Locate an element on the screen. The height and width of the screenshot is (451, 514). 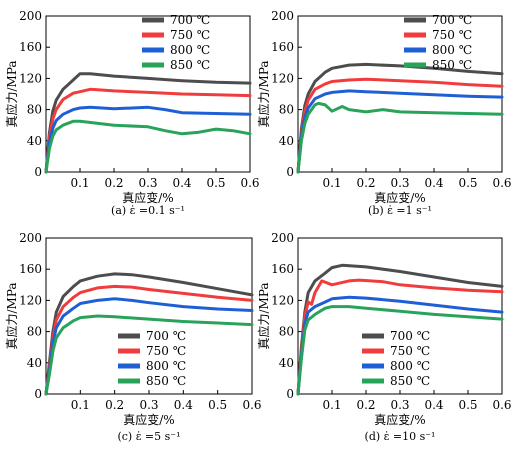
panel-caption: (b) ε̇ =1 s⁻¹ is located at coordinates (400, 210).